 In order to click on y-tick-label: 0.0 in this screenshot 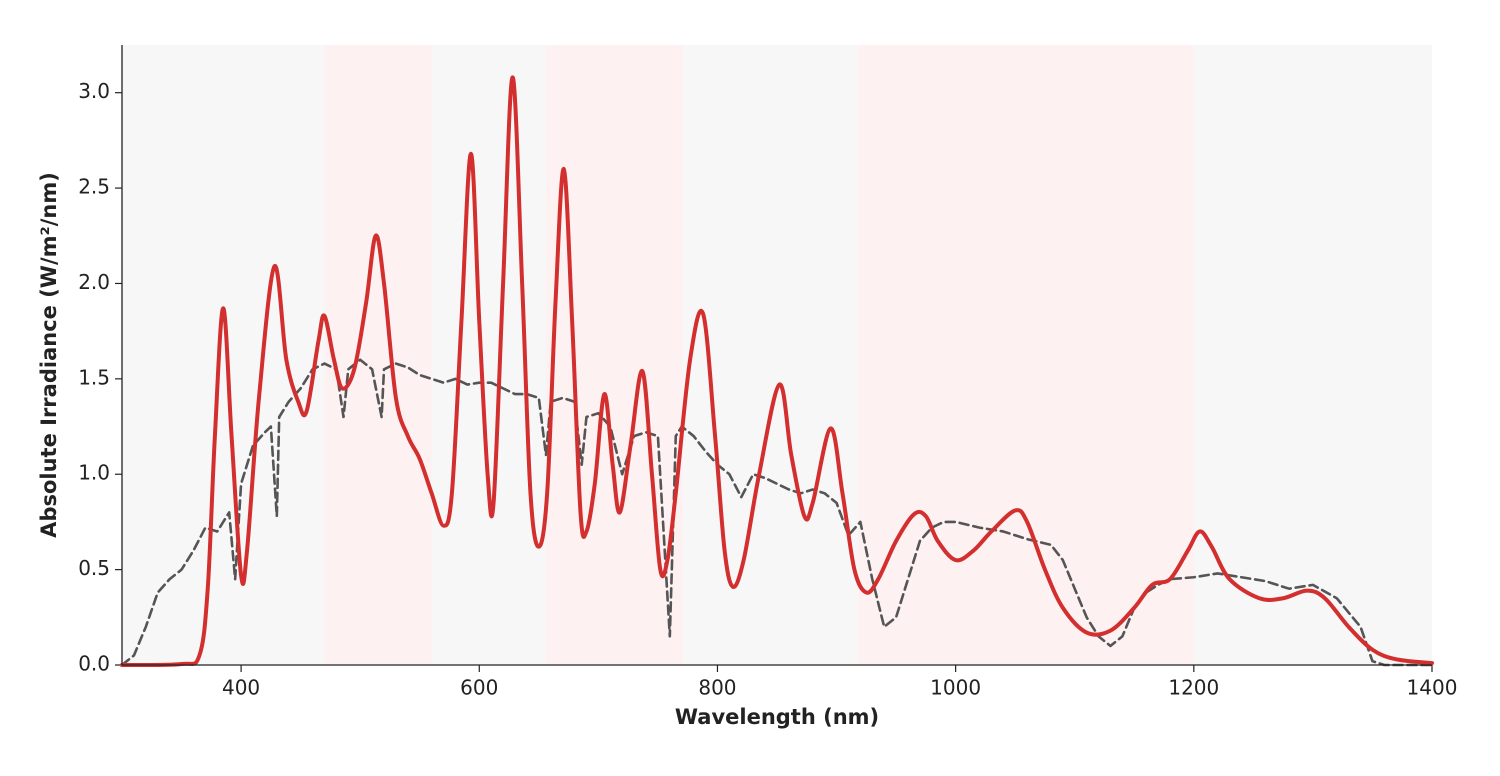, I will do `click(94, 664)`.